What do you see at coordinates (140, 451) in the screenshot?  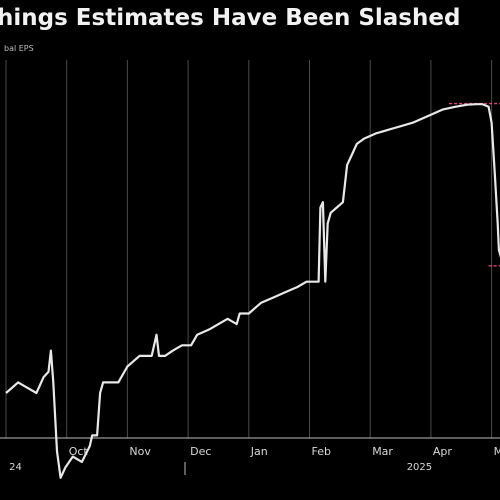 I see `x-tick-label: Nov` at bounding box center [140, 451].